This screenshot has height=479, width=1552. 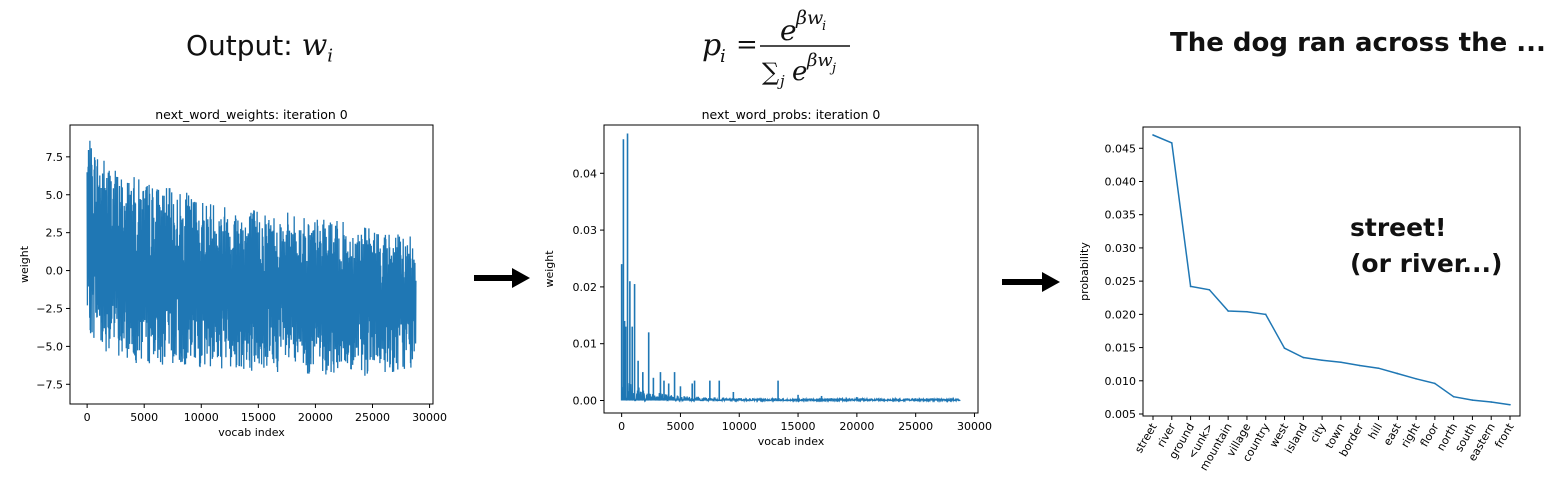 What do you see at coordinates (144, 417) in the screenshot?
I see `weights-xtick-label: 5000` at bounding box center [144, 417].